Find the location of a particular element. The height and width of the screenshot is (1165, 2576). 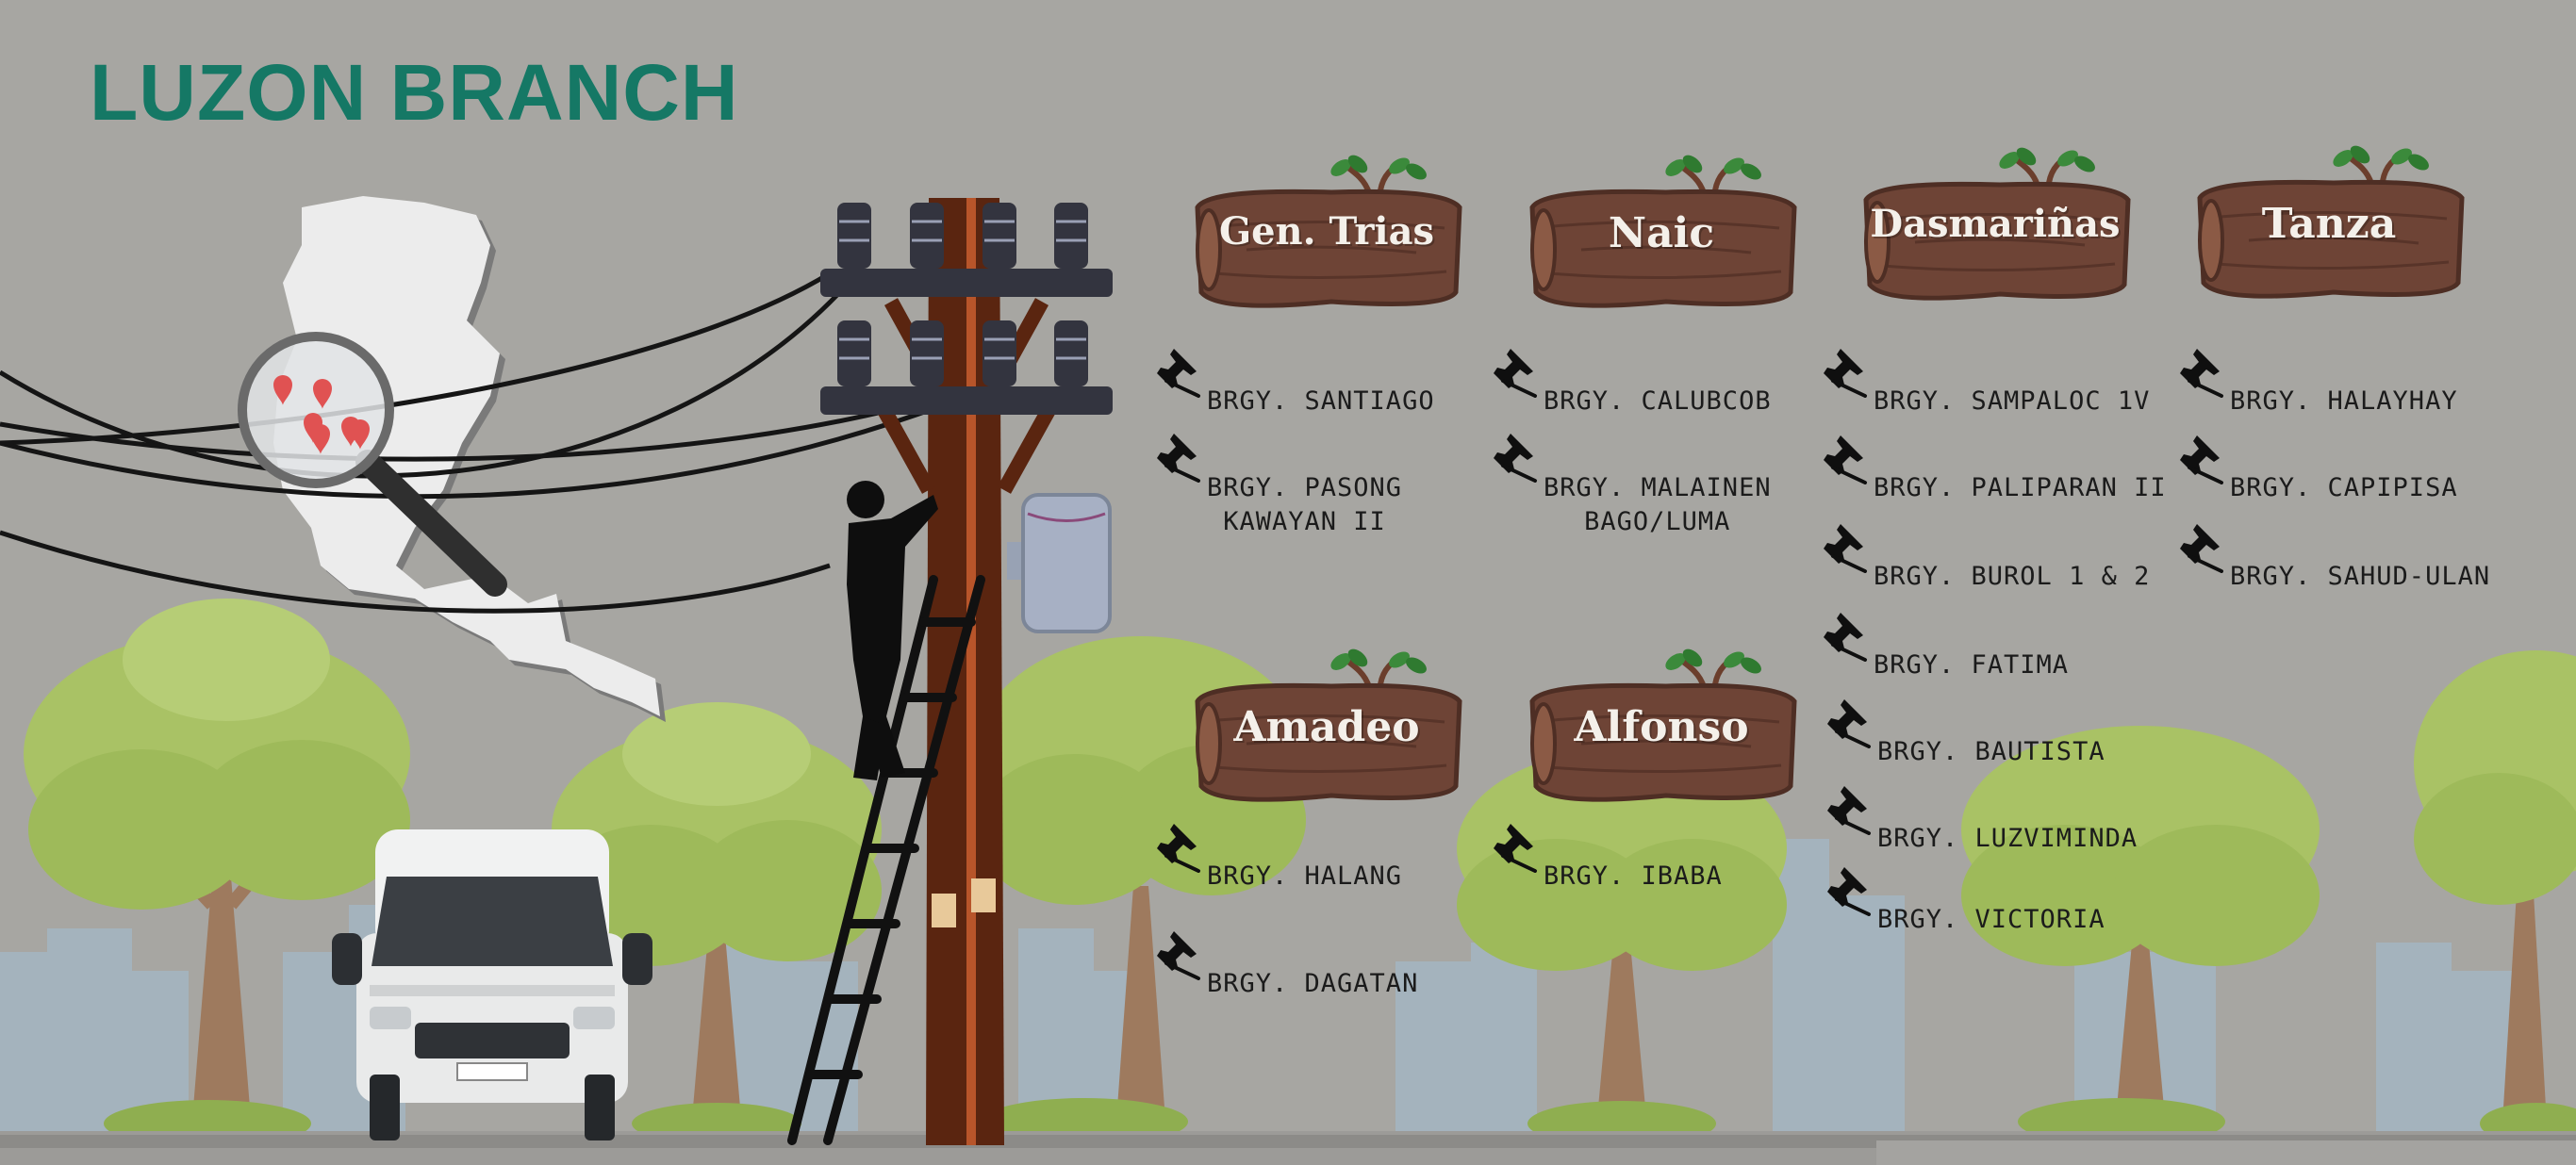

barangay-label: BRGY. LUZVIMINDA is located at coordinates (2007, 838).